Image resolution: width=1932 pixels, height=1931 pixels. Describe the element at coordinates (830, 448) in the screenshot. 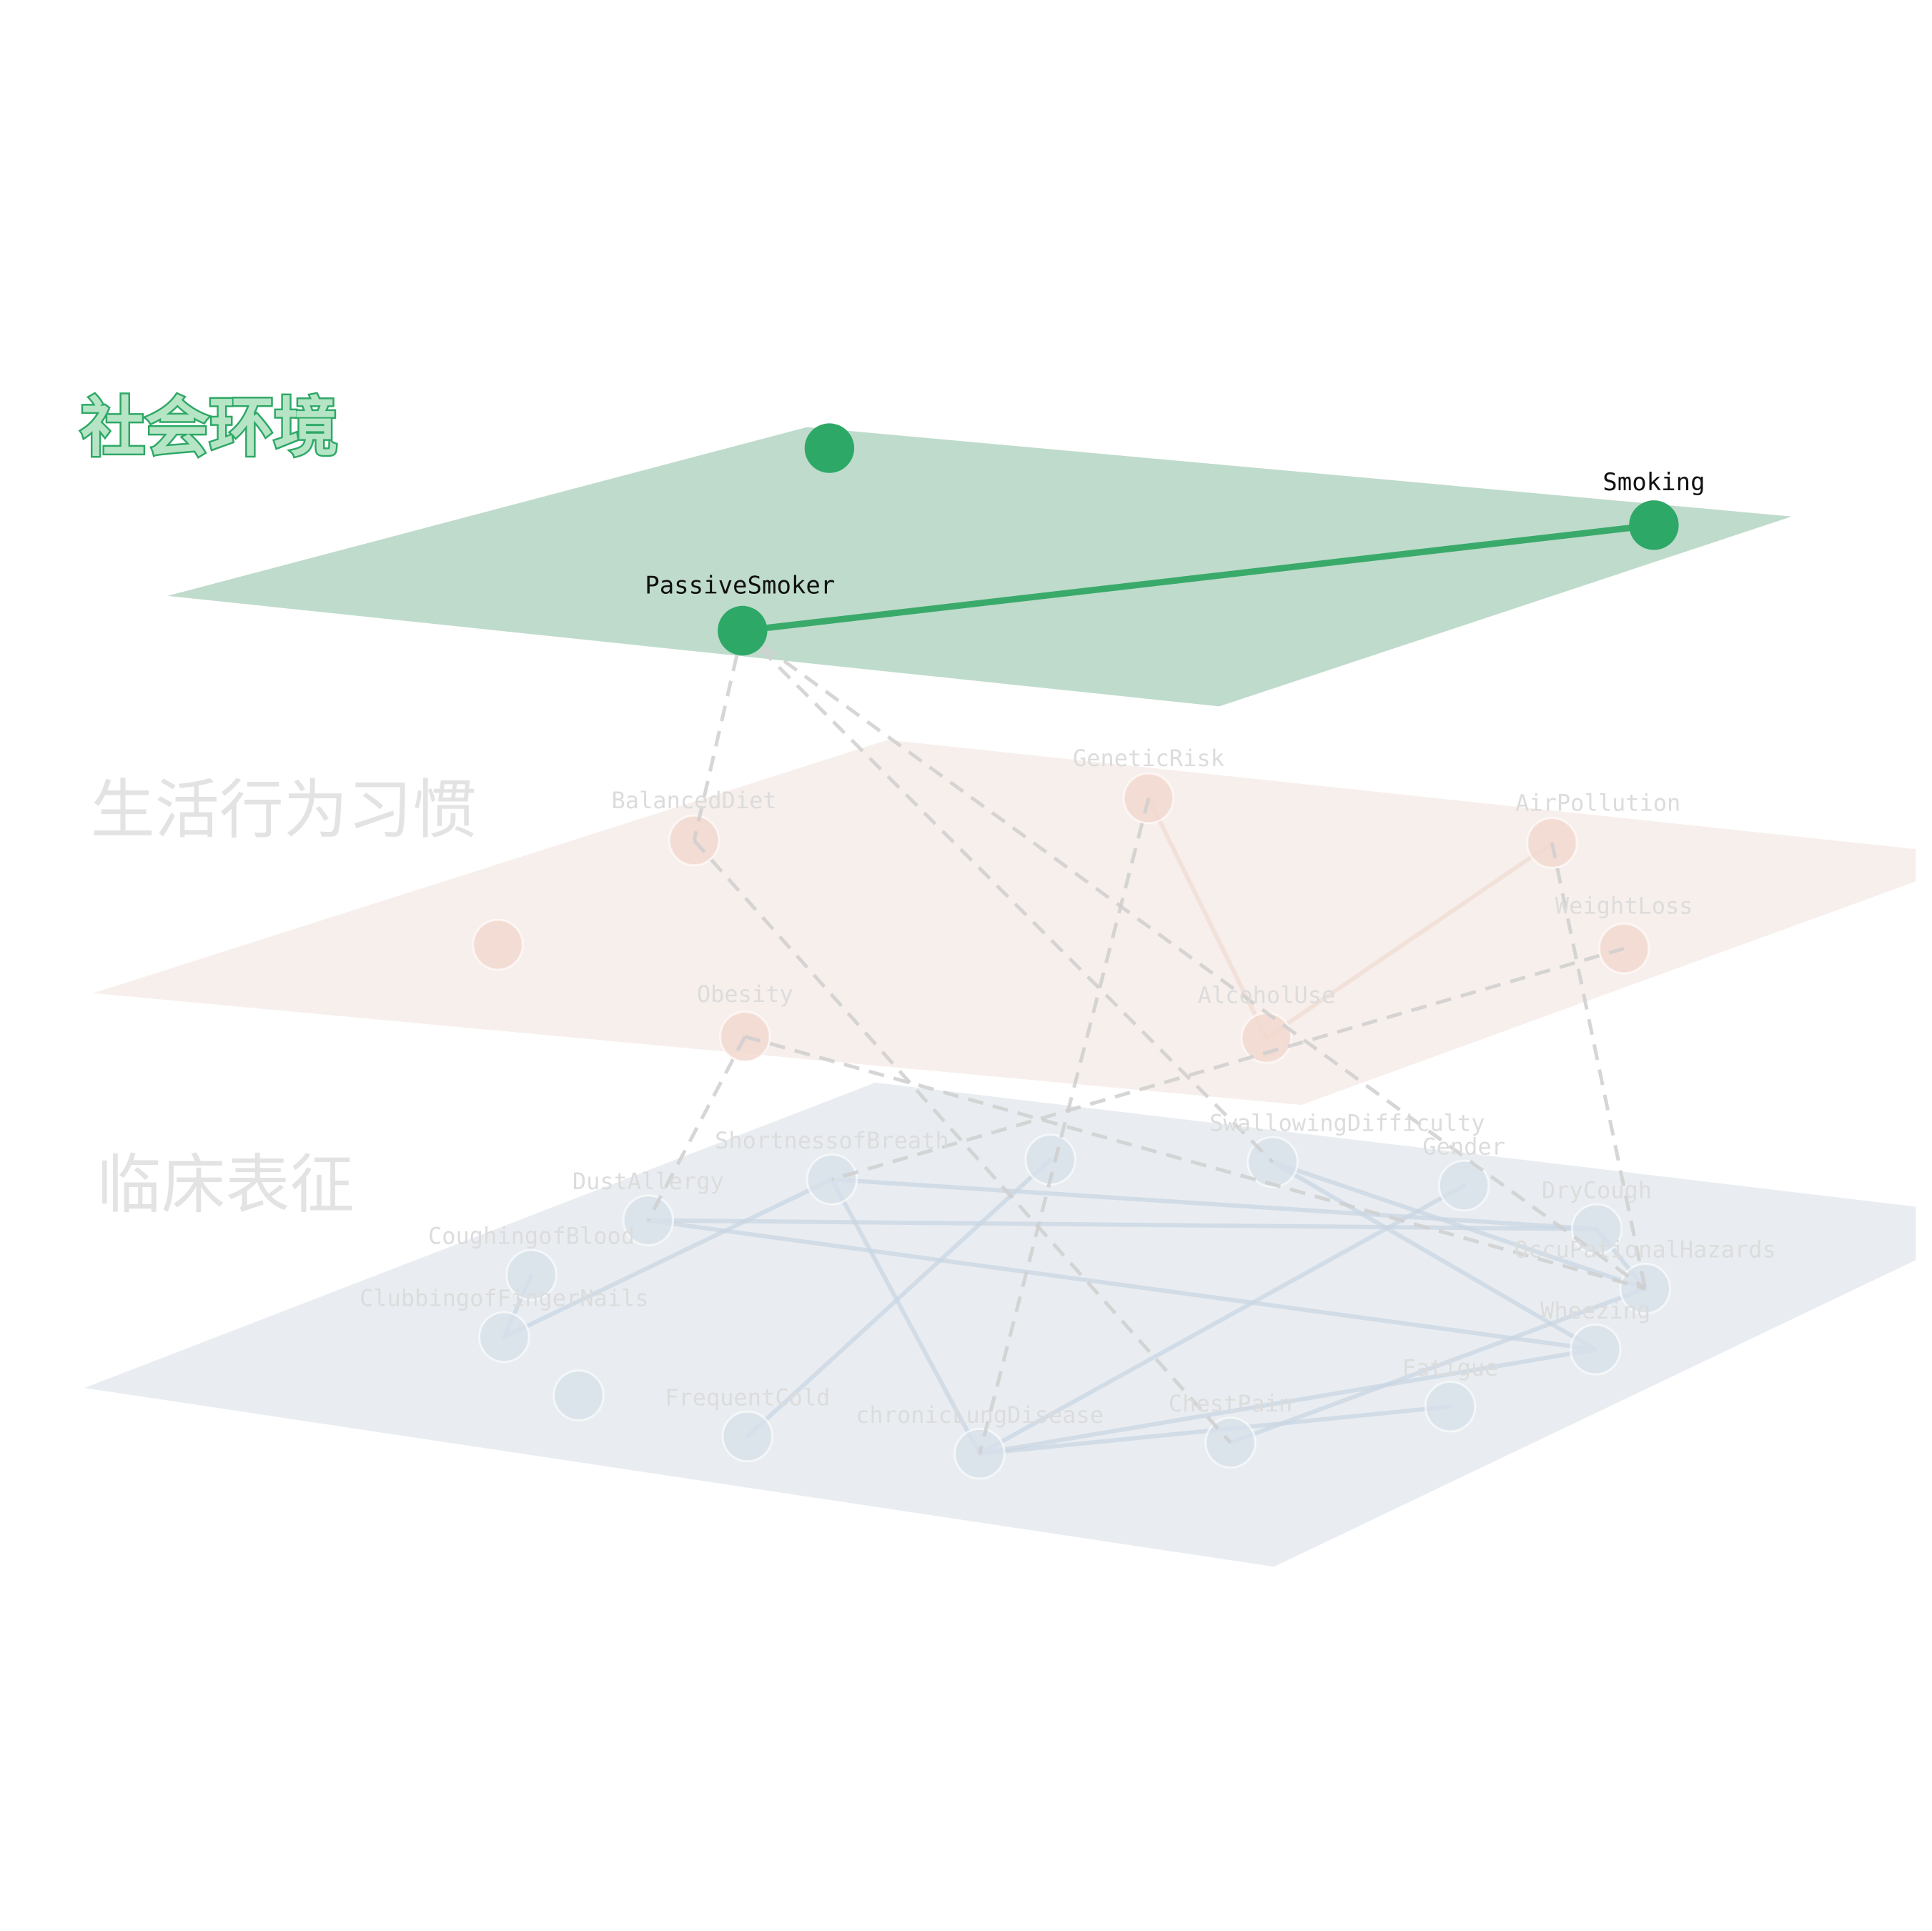

I see `node-s0` at that location.